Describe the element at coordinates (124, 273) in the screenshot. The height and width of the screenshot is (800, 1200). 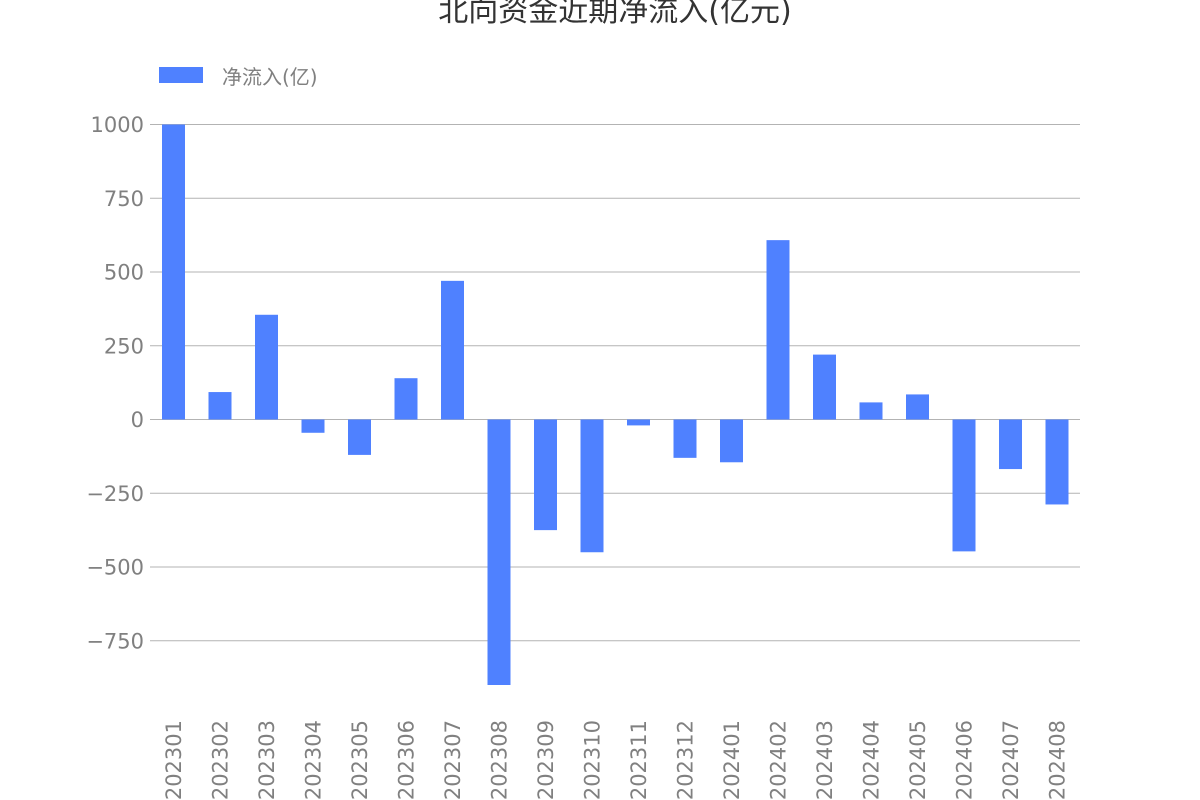
I see `y-tick-label: 500` at that location.